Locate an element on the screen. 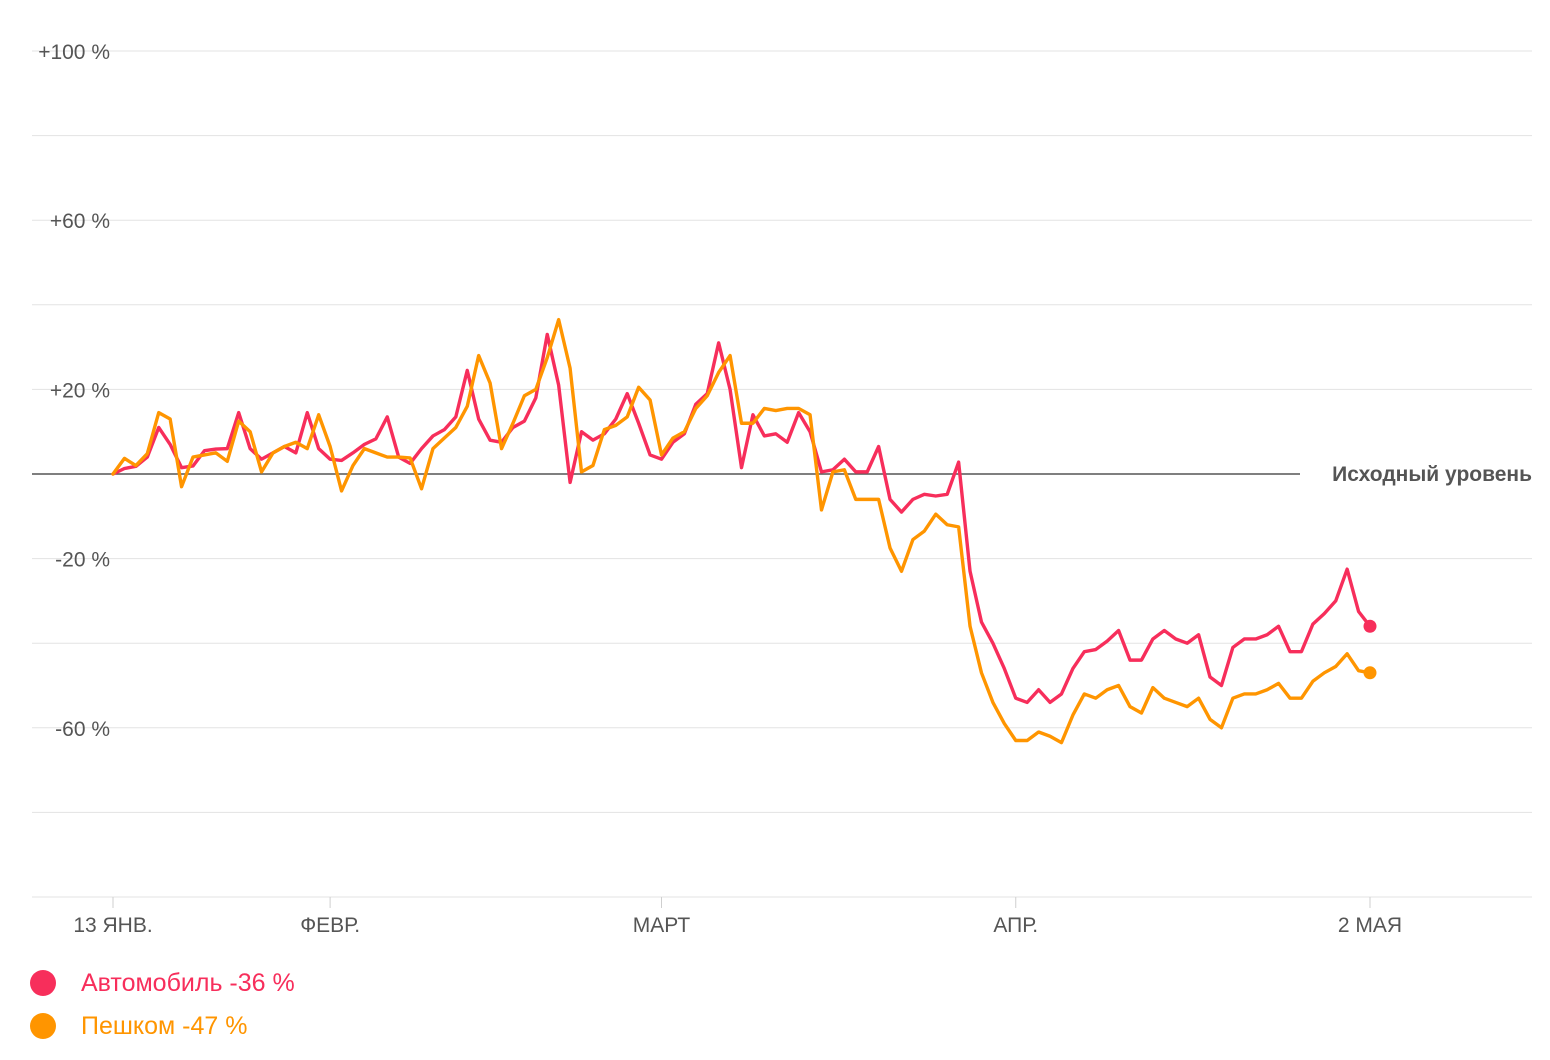 The image size is (1550, 1060). series-end-point-walking is located at coordinates (1370, 673).